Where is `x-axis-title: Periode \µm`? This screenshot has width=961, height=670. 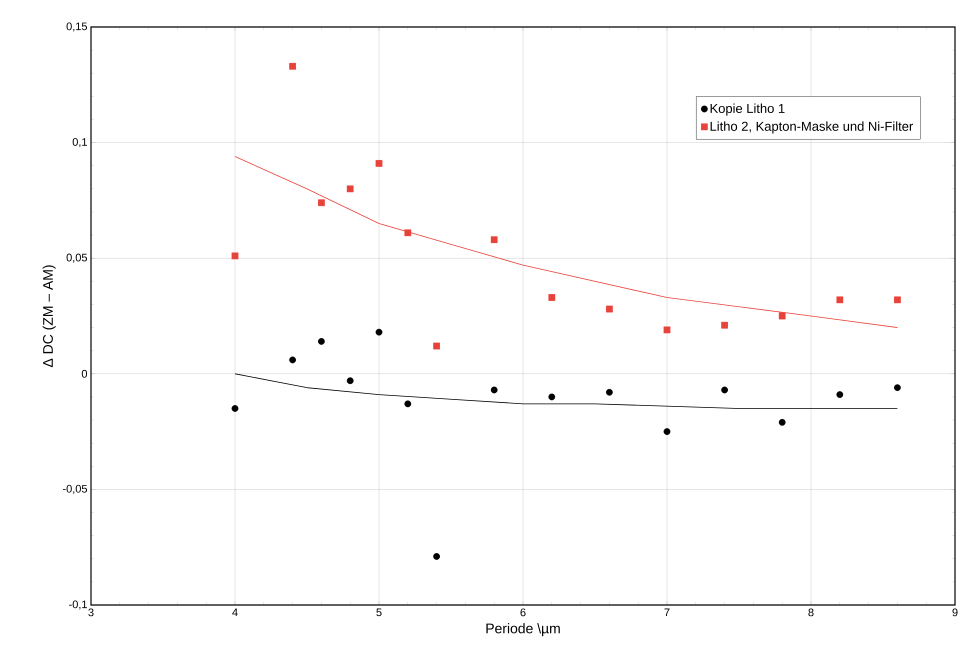
x-axis-title: Periode \µm is located at coordinates (523, 629).